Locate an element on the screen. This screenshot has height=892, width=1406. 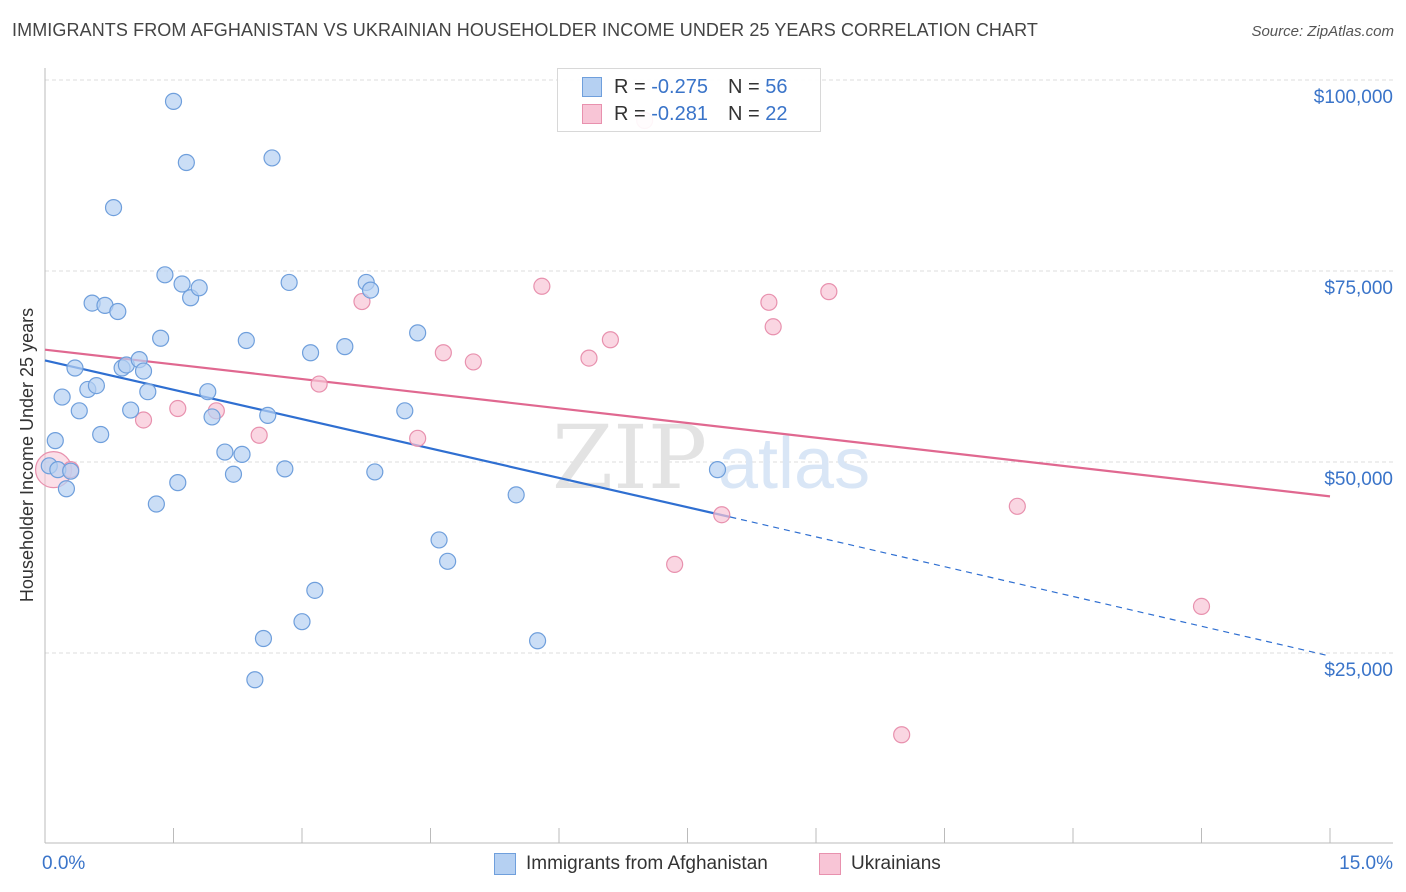
y-tick-label: $50,000 is located at coordinates (1358, 479).